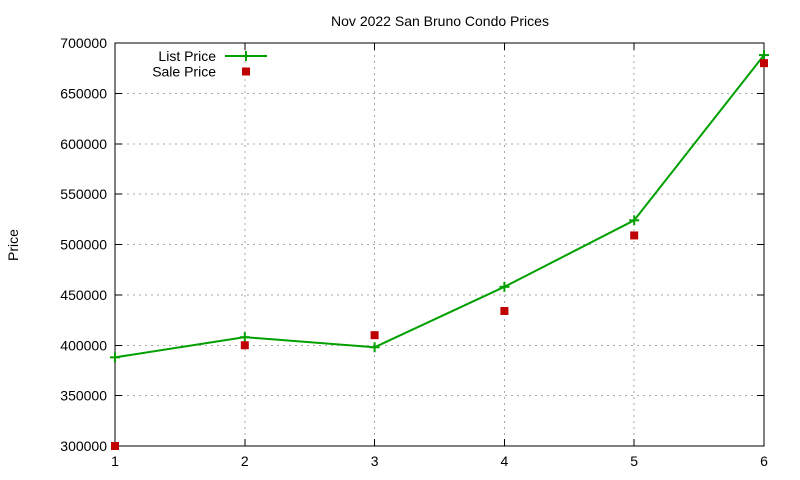 Image resolution: width=800 pixels, height=480 pixels. What do you see at coordinates (505, 461) in the screenshot?
I see `x-tick-label: 4` at bounding box center [505, 461].